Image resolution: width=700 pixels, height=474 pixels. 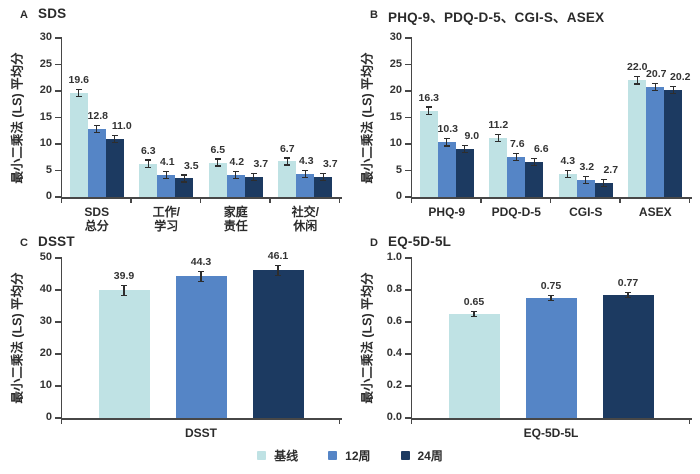 What do you see at coordinates (447, 212) in the screenshot?
I see `x-category-label: PHQ-9` at bounding box center [447, 212].